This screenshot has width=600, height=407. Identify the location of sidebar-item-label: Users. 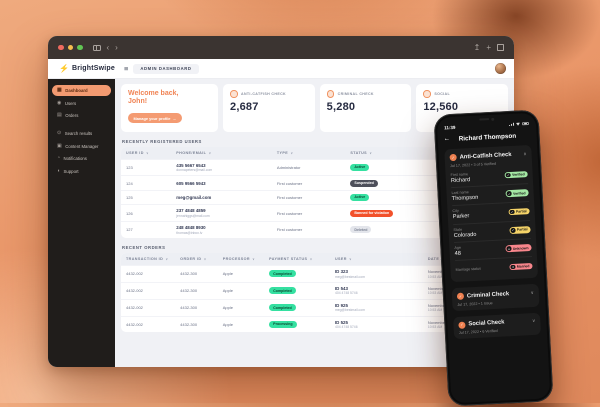
(70, 103).